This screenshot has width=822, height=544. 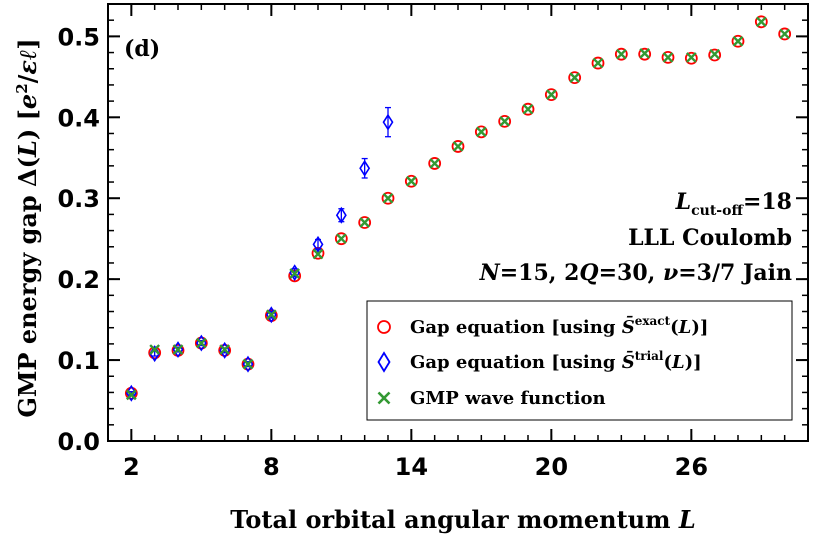 I want to click on y-tick-label: 0.1, so click(x=78, y=361).